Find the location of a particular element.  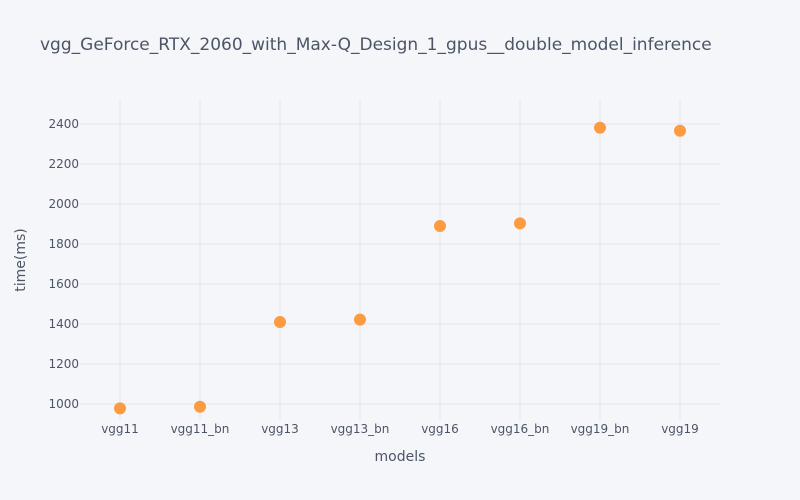

y-tick-label: 1800 is located at coordinates (63, 244).